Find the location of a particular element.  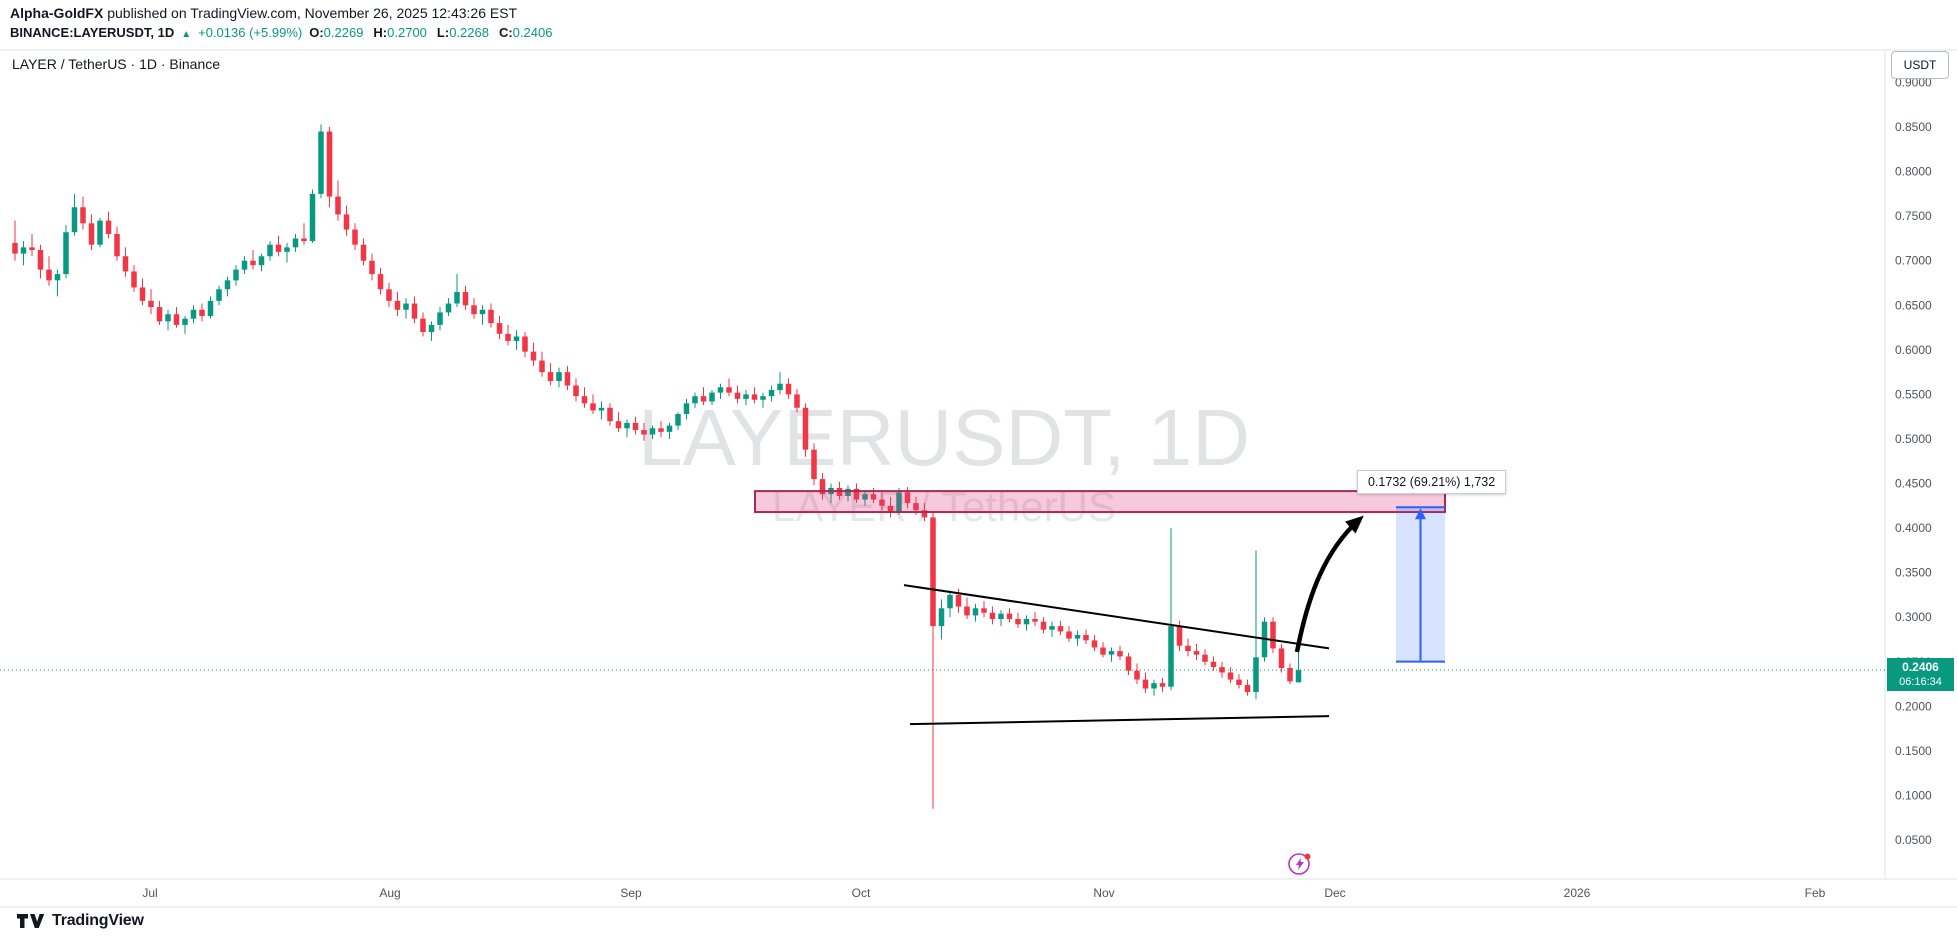

svg-text: Dec is located at coordinates (1334, 893).